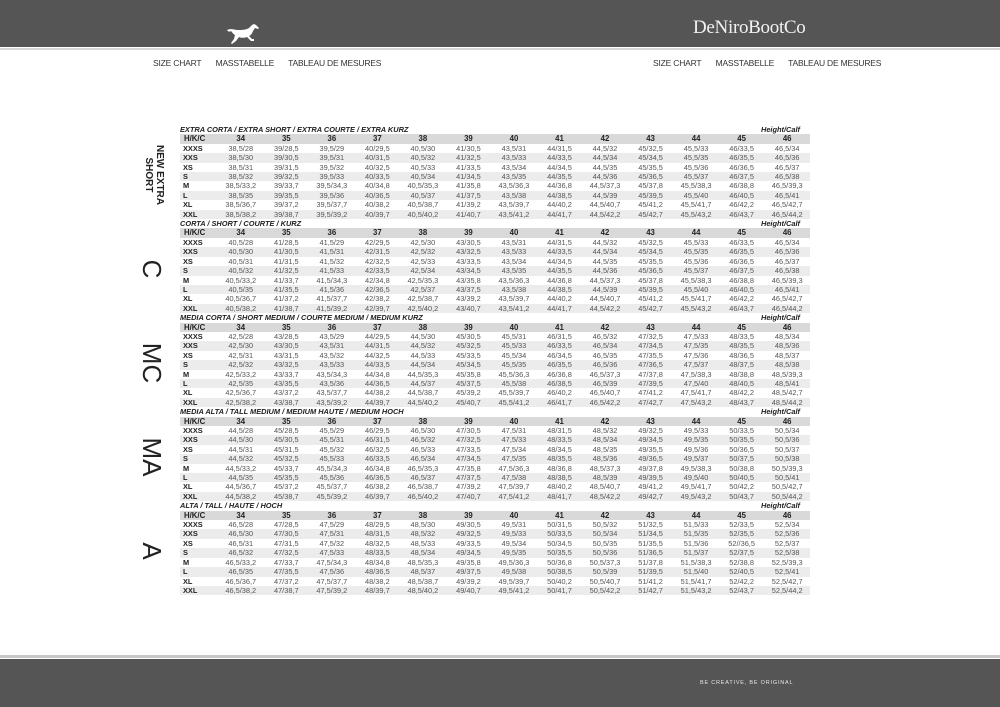 Image resolution: width=1000 pixels, height=707 pixels. Describe the element at coordinates (696, 289) in the screenshot. I see `table-cell: 45,5/40` at that location.